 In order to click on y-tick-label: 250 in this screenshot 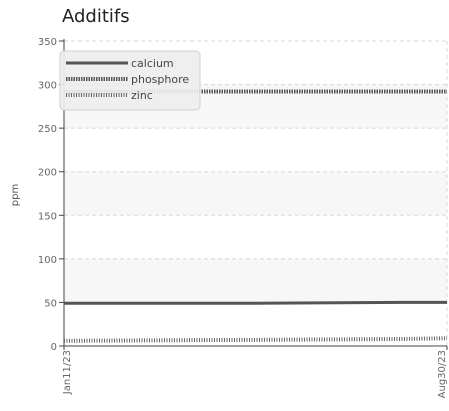, I will do `click(47, 129)`.